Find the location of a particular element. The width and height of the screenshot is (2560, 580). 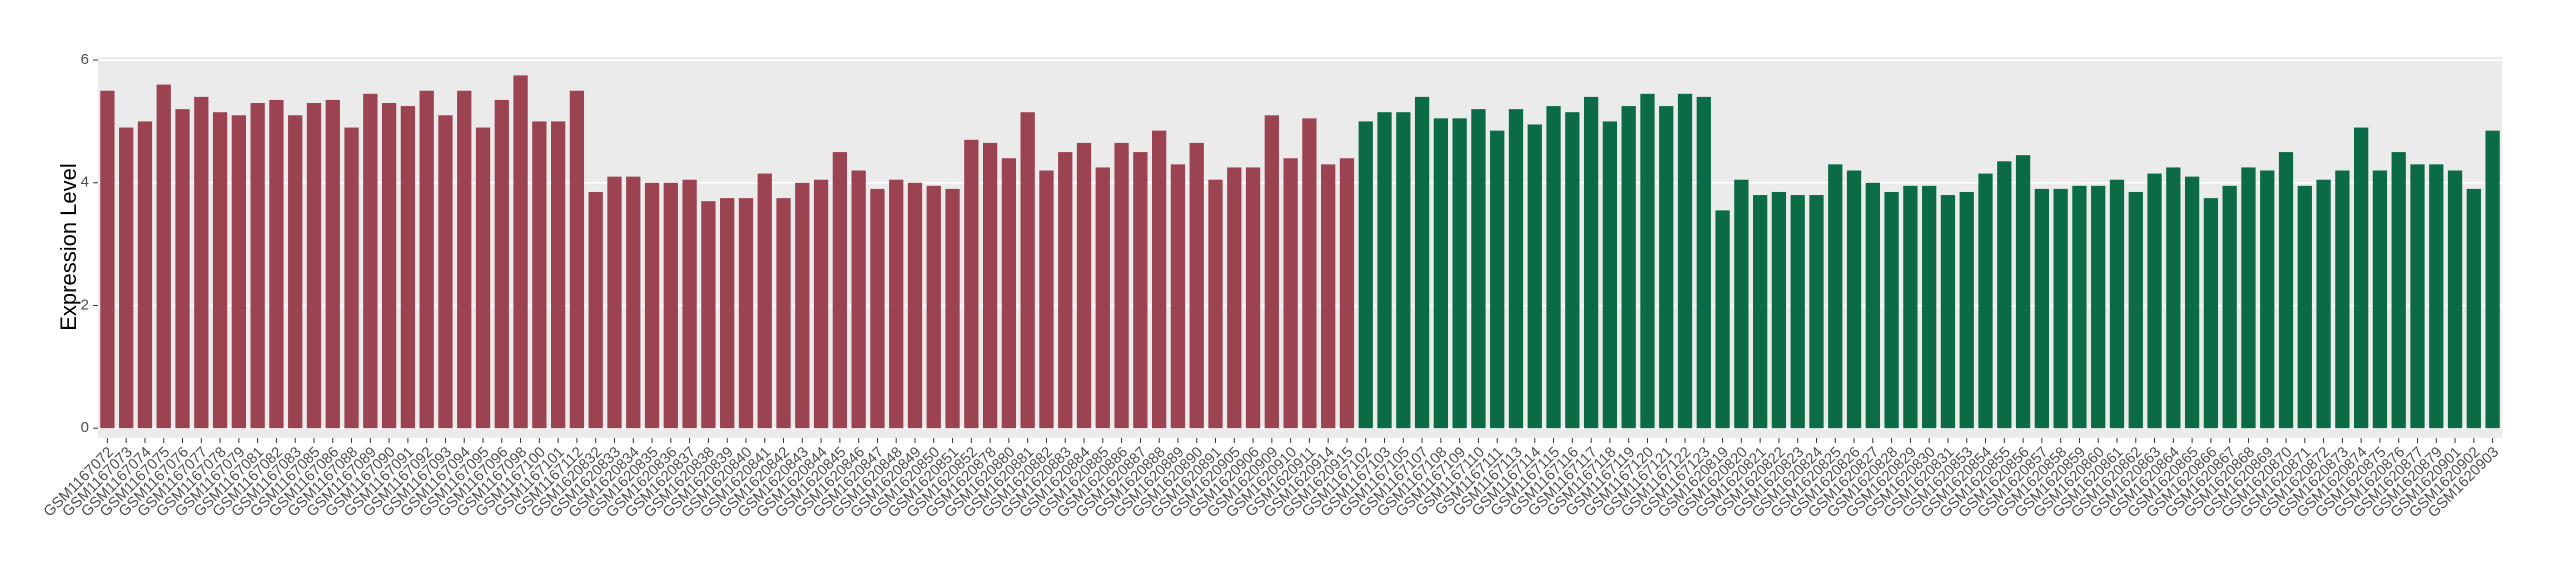

y-tick-label: 2 is located at coordinates (85, 304).